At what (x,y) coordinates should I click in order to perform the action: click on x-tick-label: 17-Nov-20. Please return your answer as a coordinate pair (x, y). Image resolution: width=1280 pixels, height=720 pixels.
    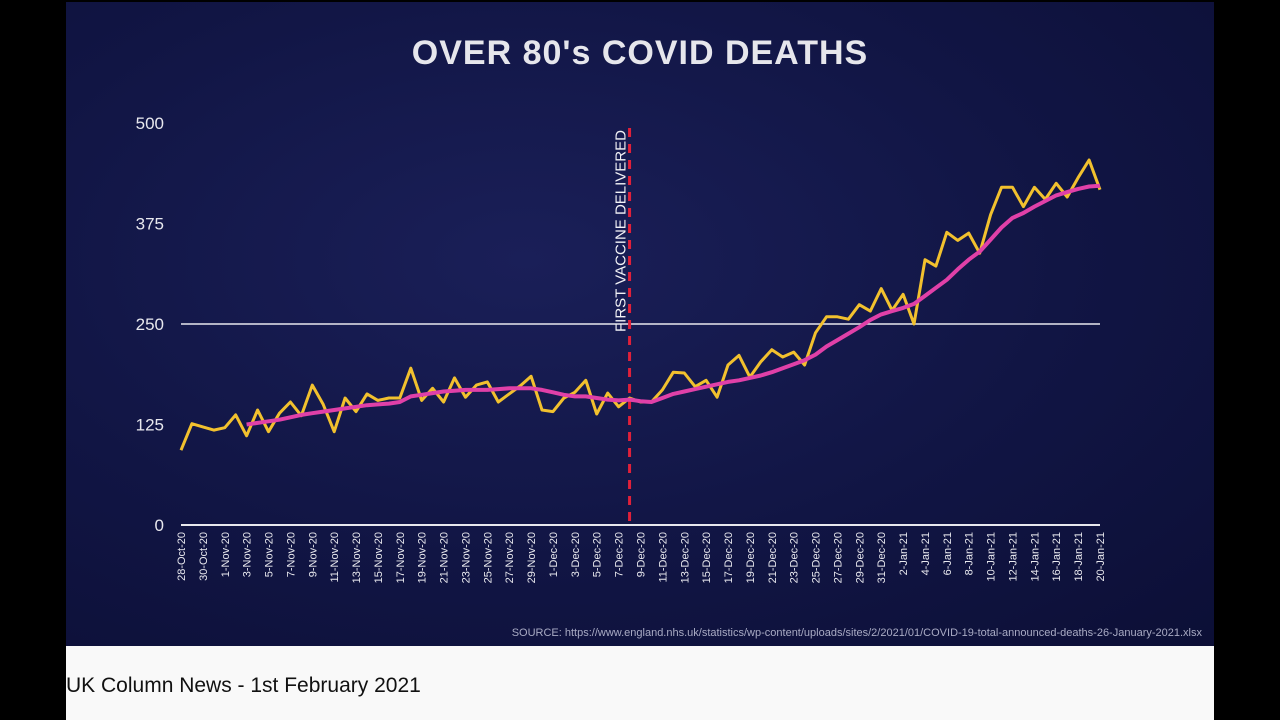
    Looking at the image, I should click on (401, 557).